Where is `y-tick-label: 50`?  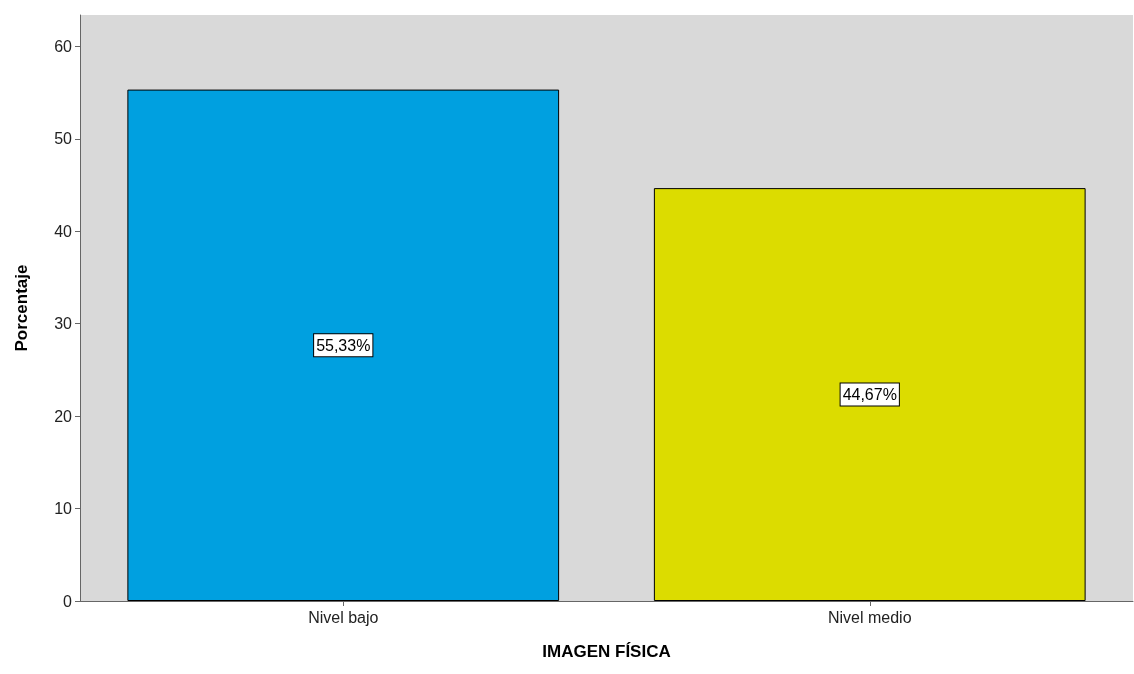
y-tick-label: 50 is located at coordinates (63, 139).